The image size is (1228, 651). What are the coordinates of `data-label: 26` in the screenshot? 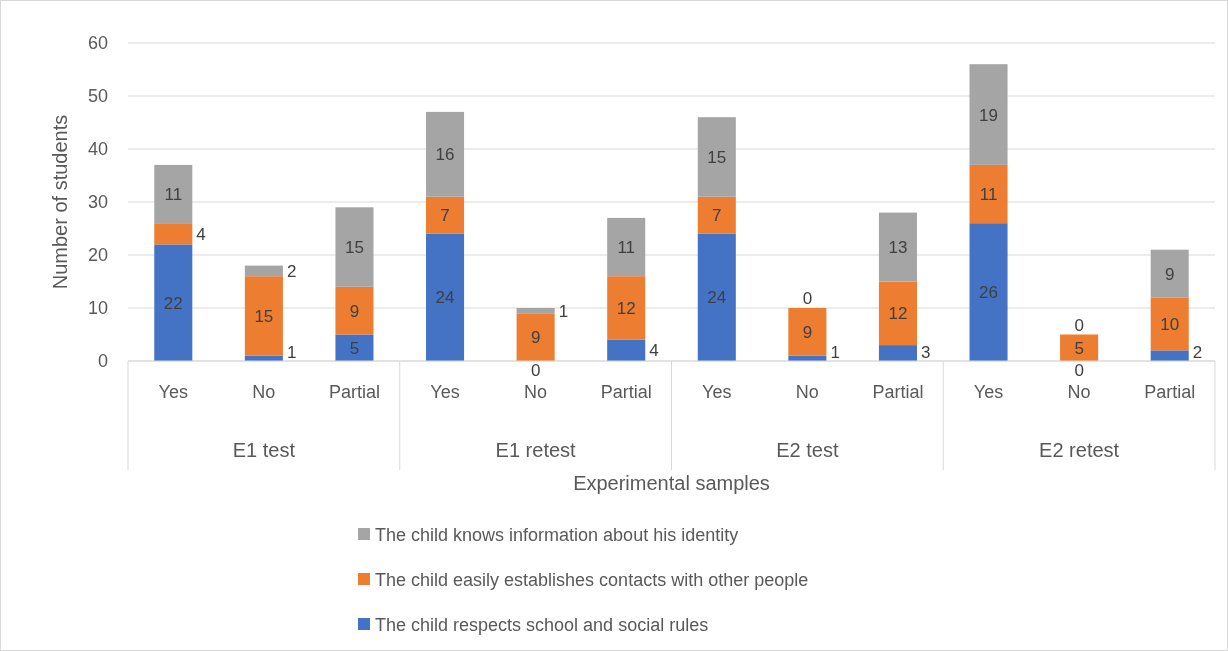 It's located at (988, 293).